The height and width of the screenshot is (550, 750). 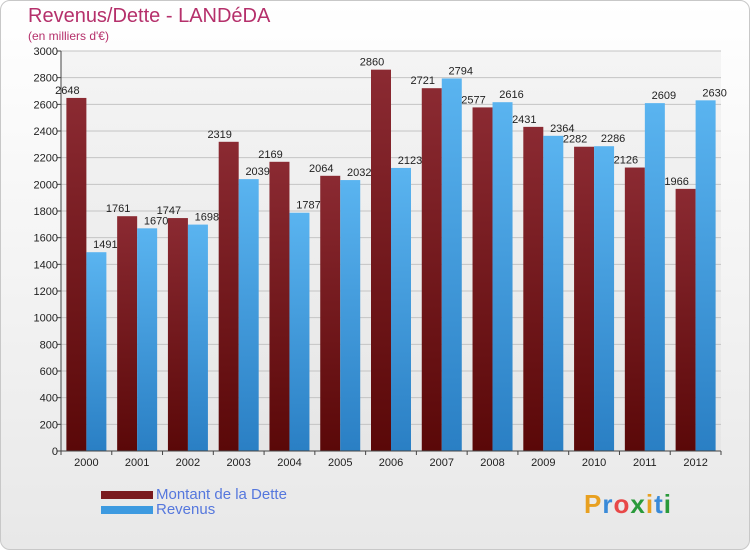 What do you see at coordinates (186, 509) in the screenshot?
I see `legend-label-revenus: Revenus` at bounding box center [186, 509].